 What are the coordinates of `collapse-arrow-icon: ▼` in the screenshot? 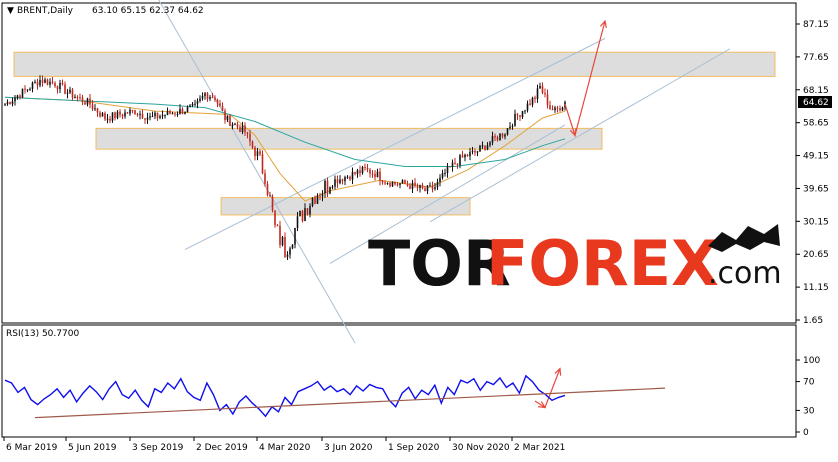 It's located at (10, 11).